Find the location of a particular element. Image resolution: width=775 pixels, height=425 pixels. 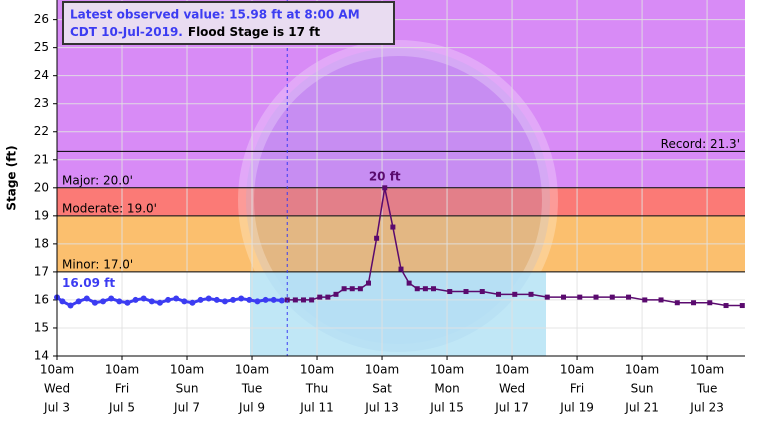

y-tick-label: 14 is located at coordinates (41, 356).